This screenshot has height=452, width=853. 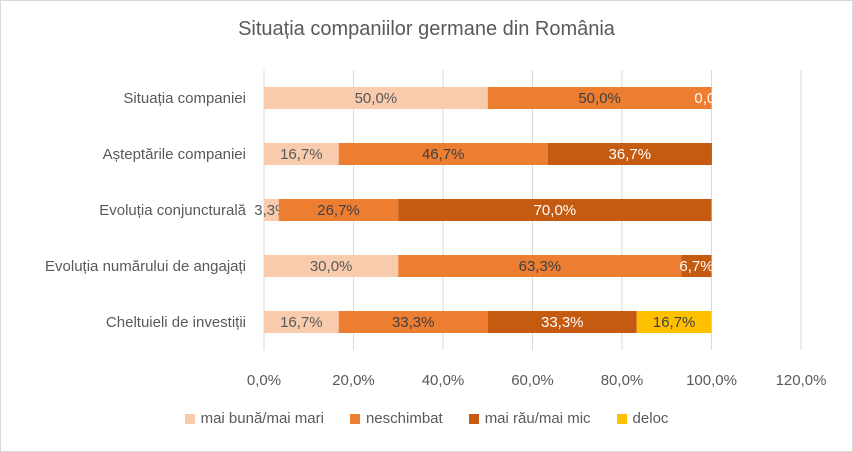 I want to click on x-tick-label: 80,0%, so click(x=622, y=380).